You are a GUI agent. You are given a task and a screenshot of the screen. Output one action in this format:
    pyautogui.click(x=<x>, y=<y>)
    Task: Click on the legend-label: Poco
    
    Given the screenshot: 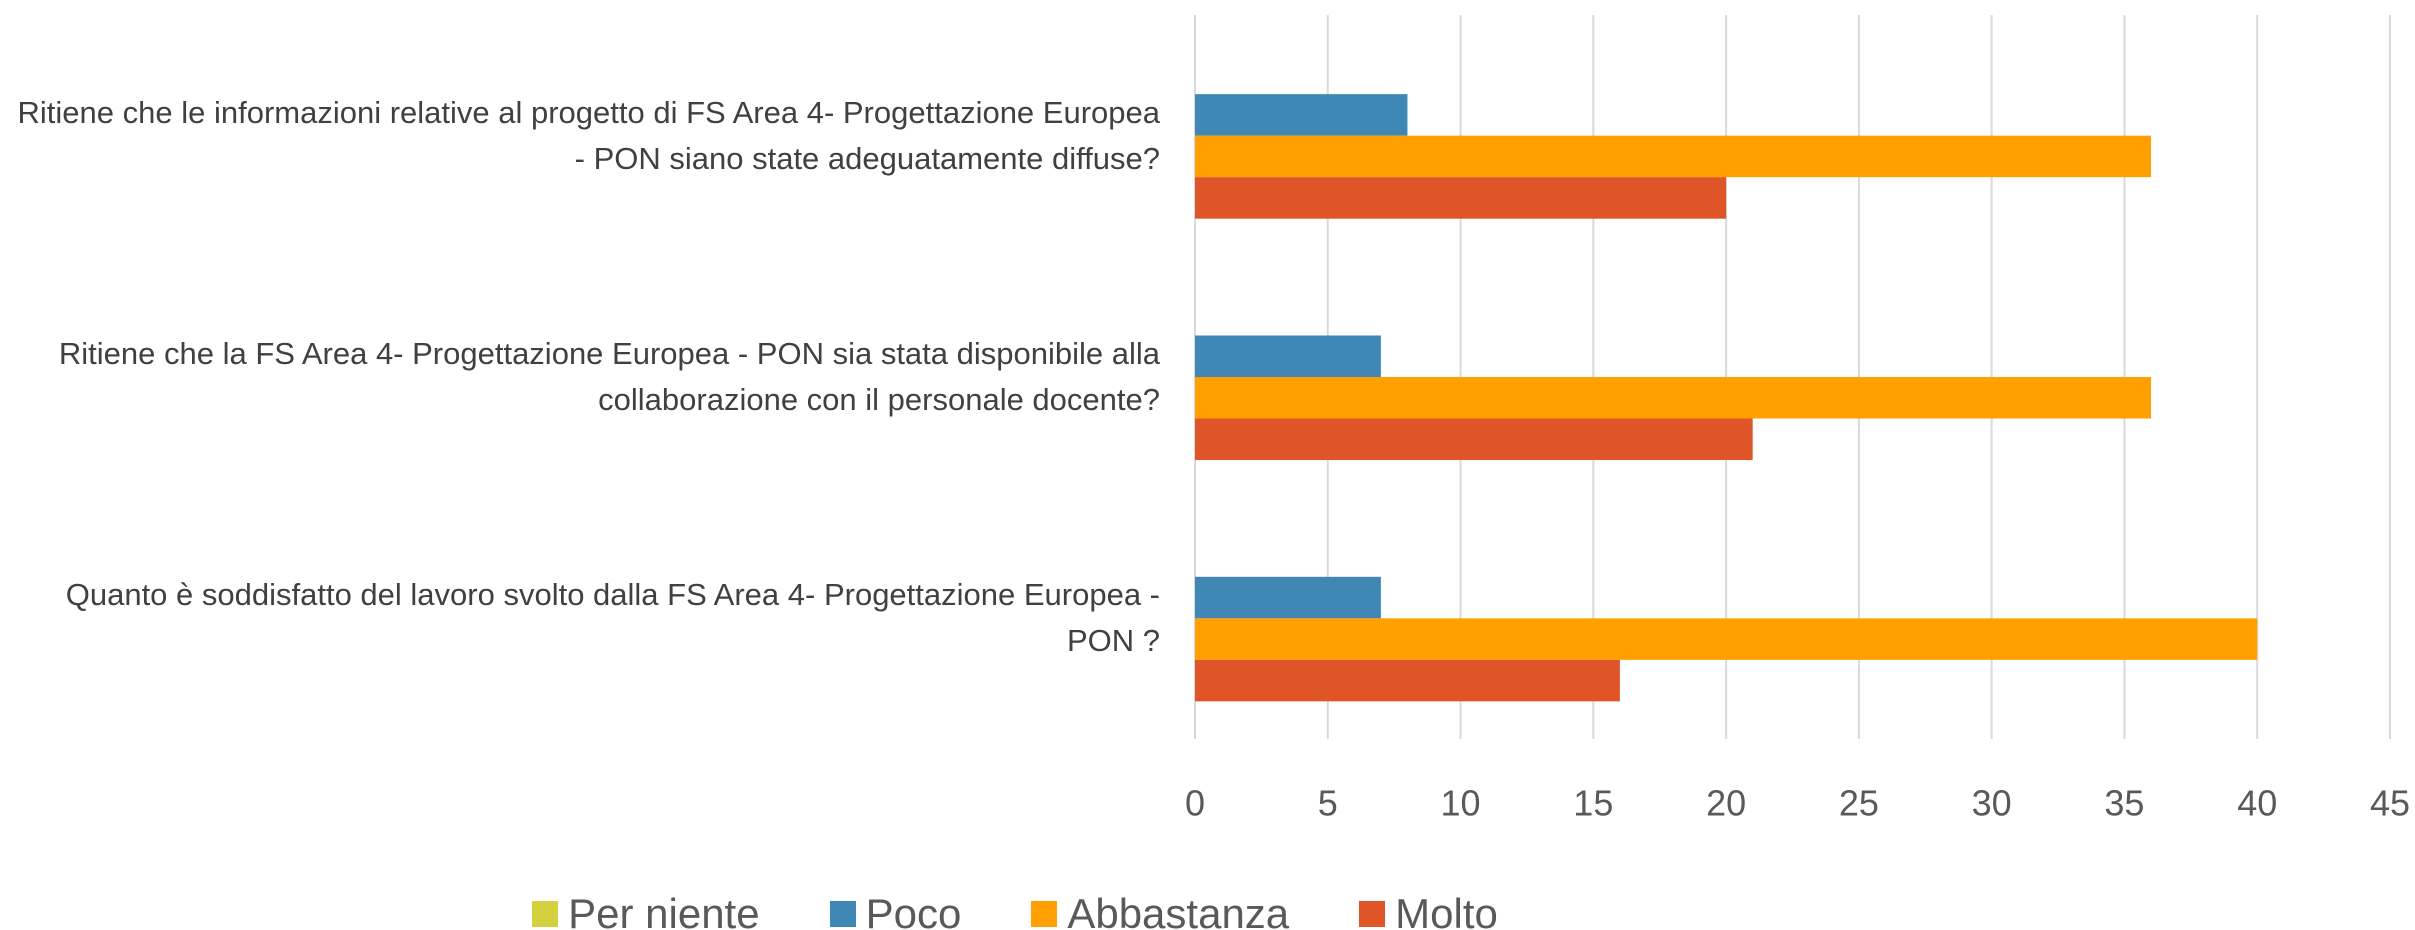 What is the action you would take?
    pyautogui.click(x=913, y=910)
    